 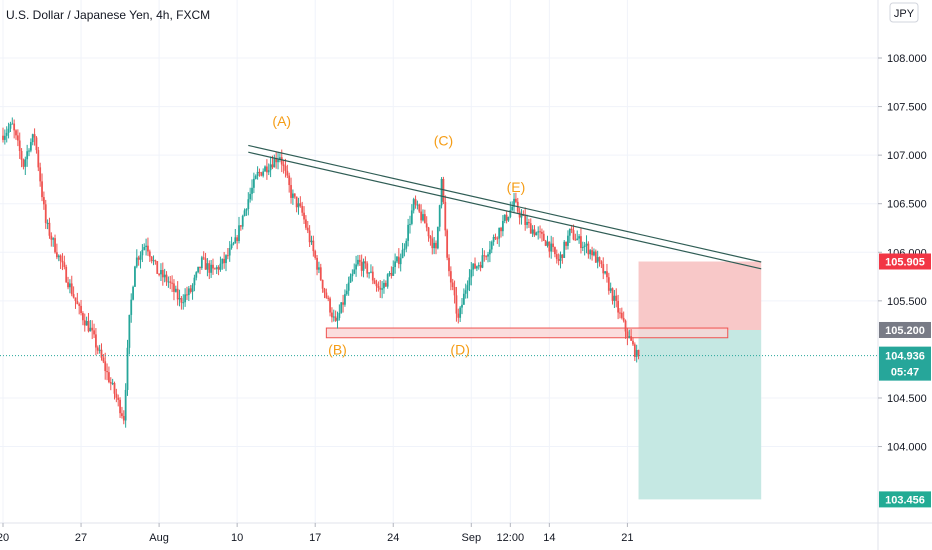 I want to click on price-tick-label: 106.500, so click(x=907, y=205).